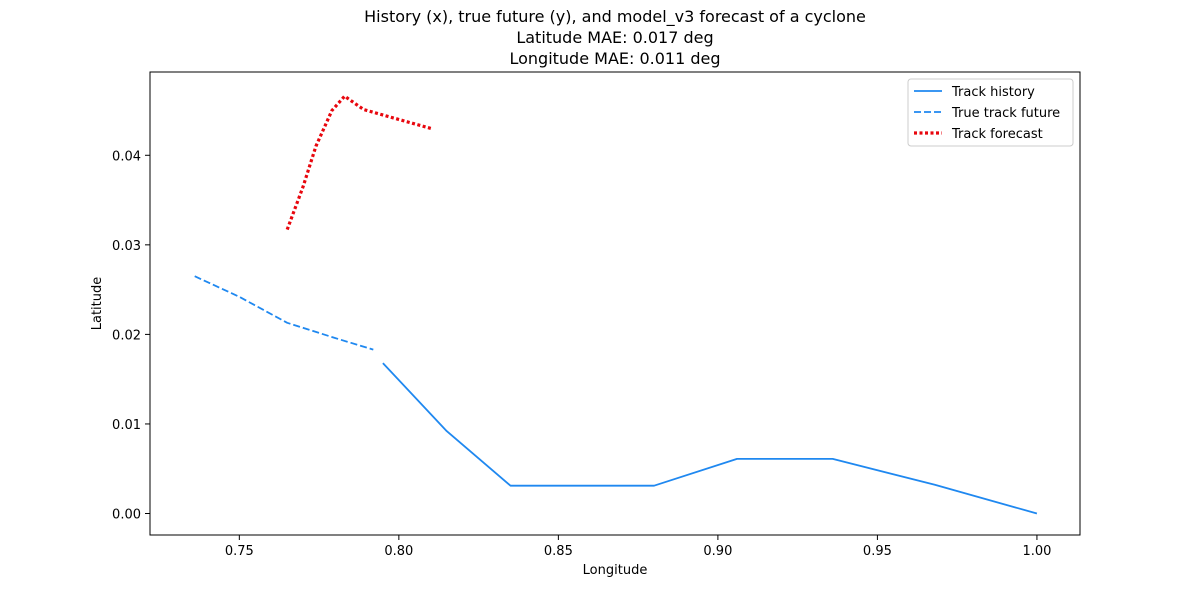  I want to click on y-axis-label: Latitude, so click(97, 304).